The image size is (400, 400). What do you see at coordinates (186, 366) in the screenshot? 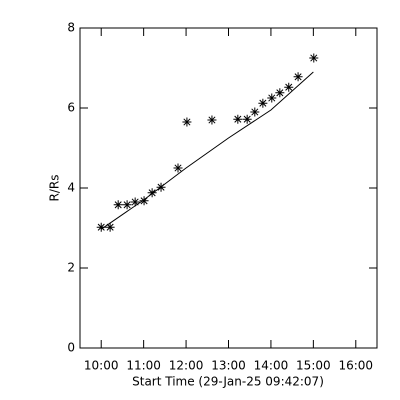
I see `x-tick-label: 12:00` at bounding box center [186, 366].